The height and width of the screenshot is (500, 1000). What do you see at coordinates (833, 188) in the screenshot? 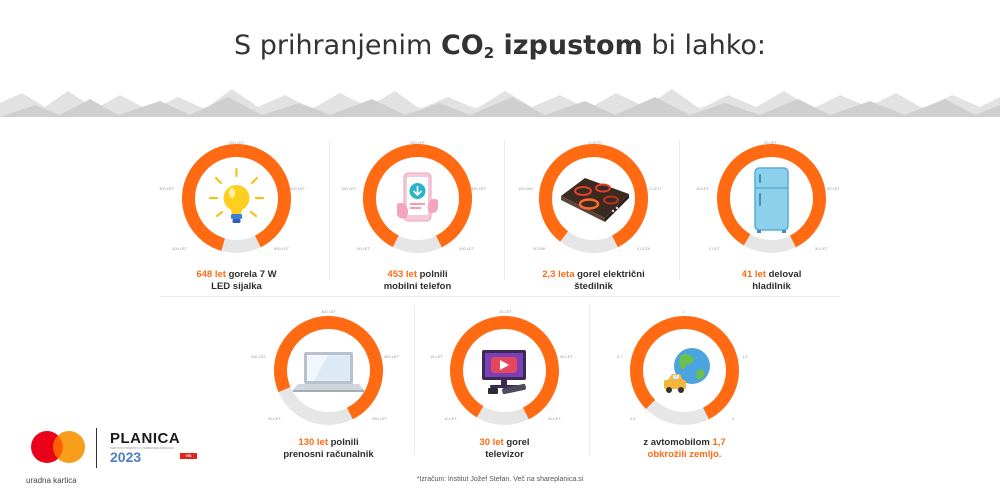
I see `ring-tick: 30 LET` at bounding box center [833, 188].